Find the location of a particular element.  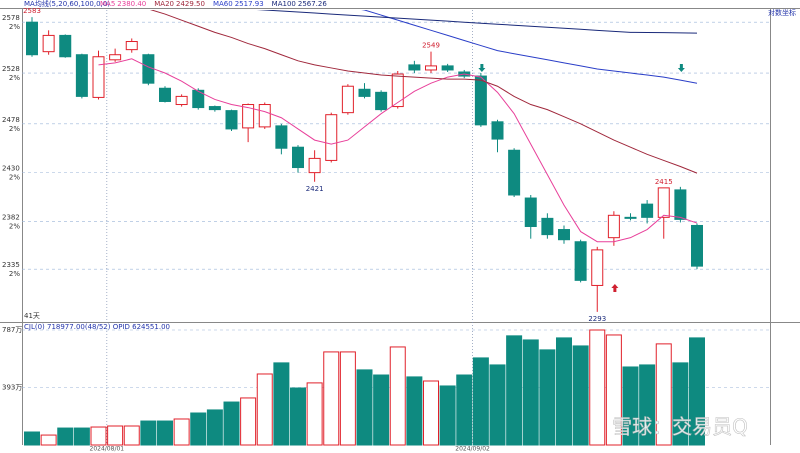

volume-header: CJL(0) 718977.00(48/52) OPID 624551.00 is located at coordinates (97, 327).